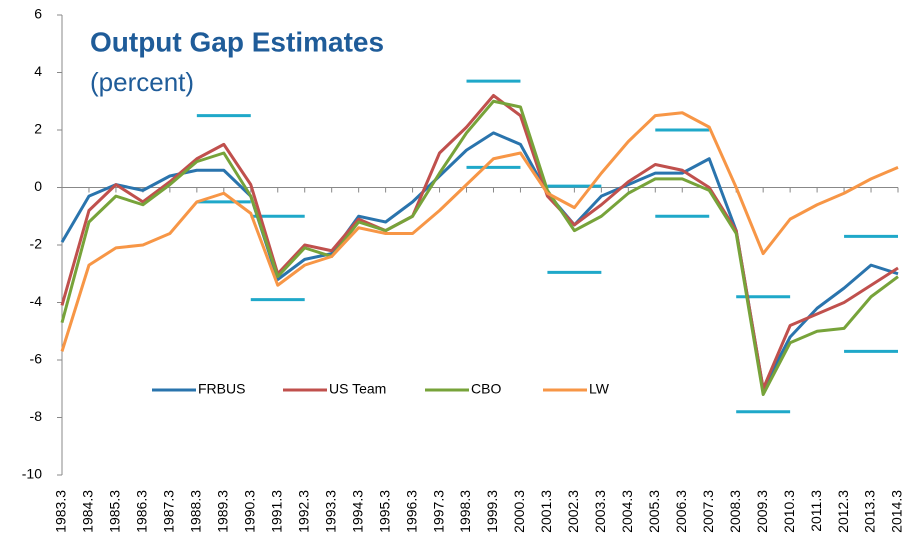 The image size is (907, 554). What do you see at coordinates (221, 389) in the screenshot?
I see `legend-label: FRBUS` at bounding box center [221, 389].